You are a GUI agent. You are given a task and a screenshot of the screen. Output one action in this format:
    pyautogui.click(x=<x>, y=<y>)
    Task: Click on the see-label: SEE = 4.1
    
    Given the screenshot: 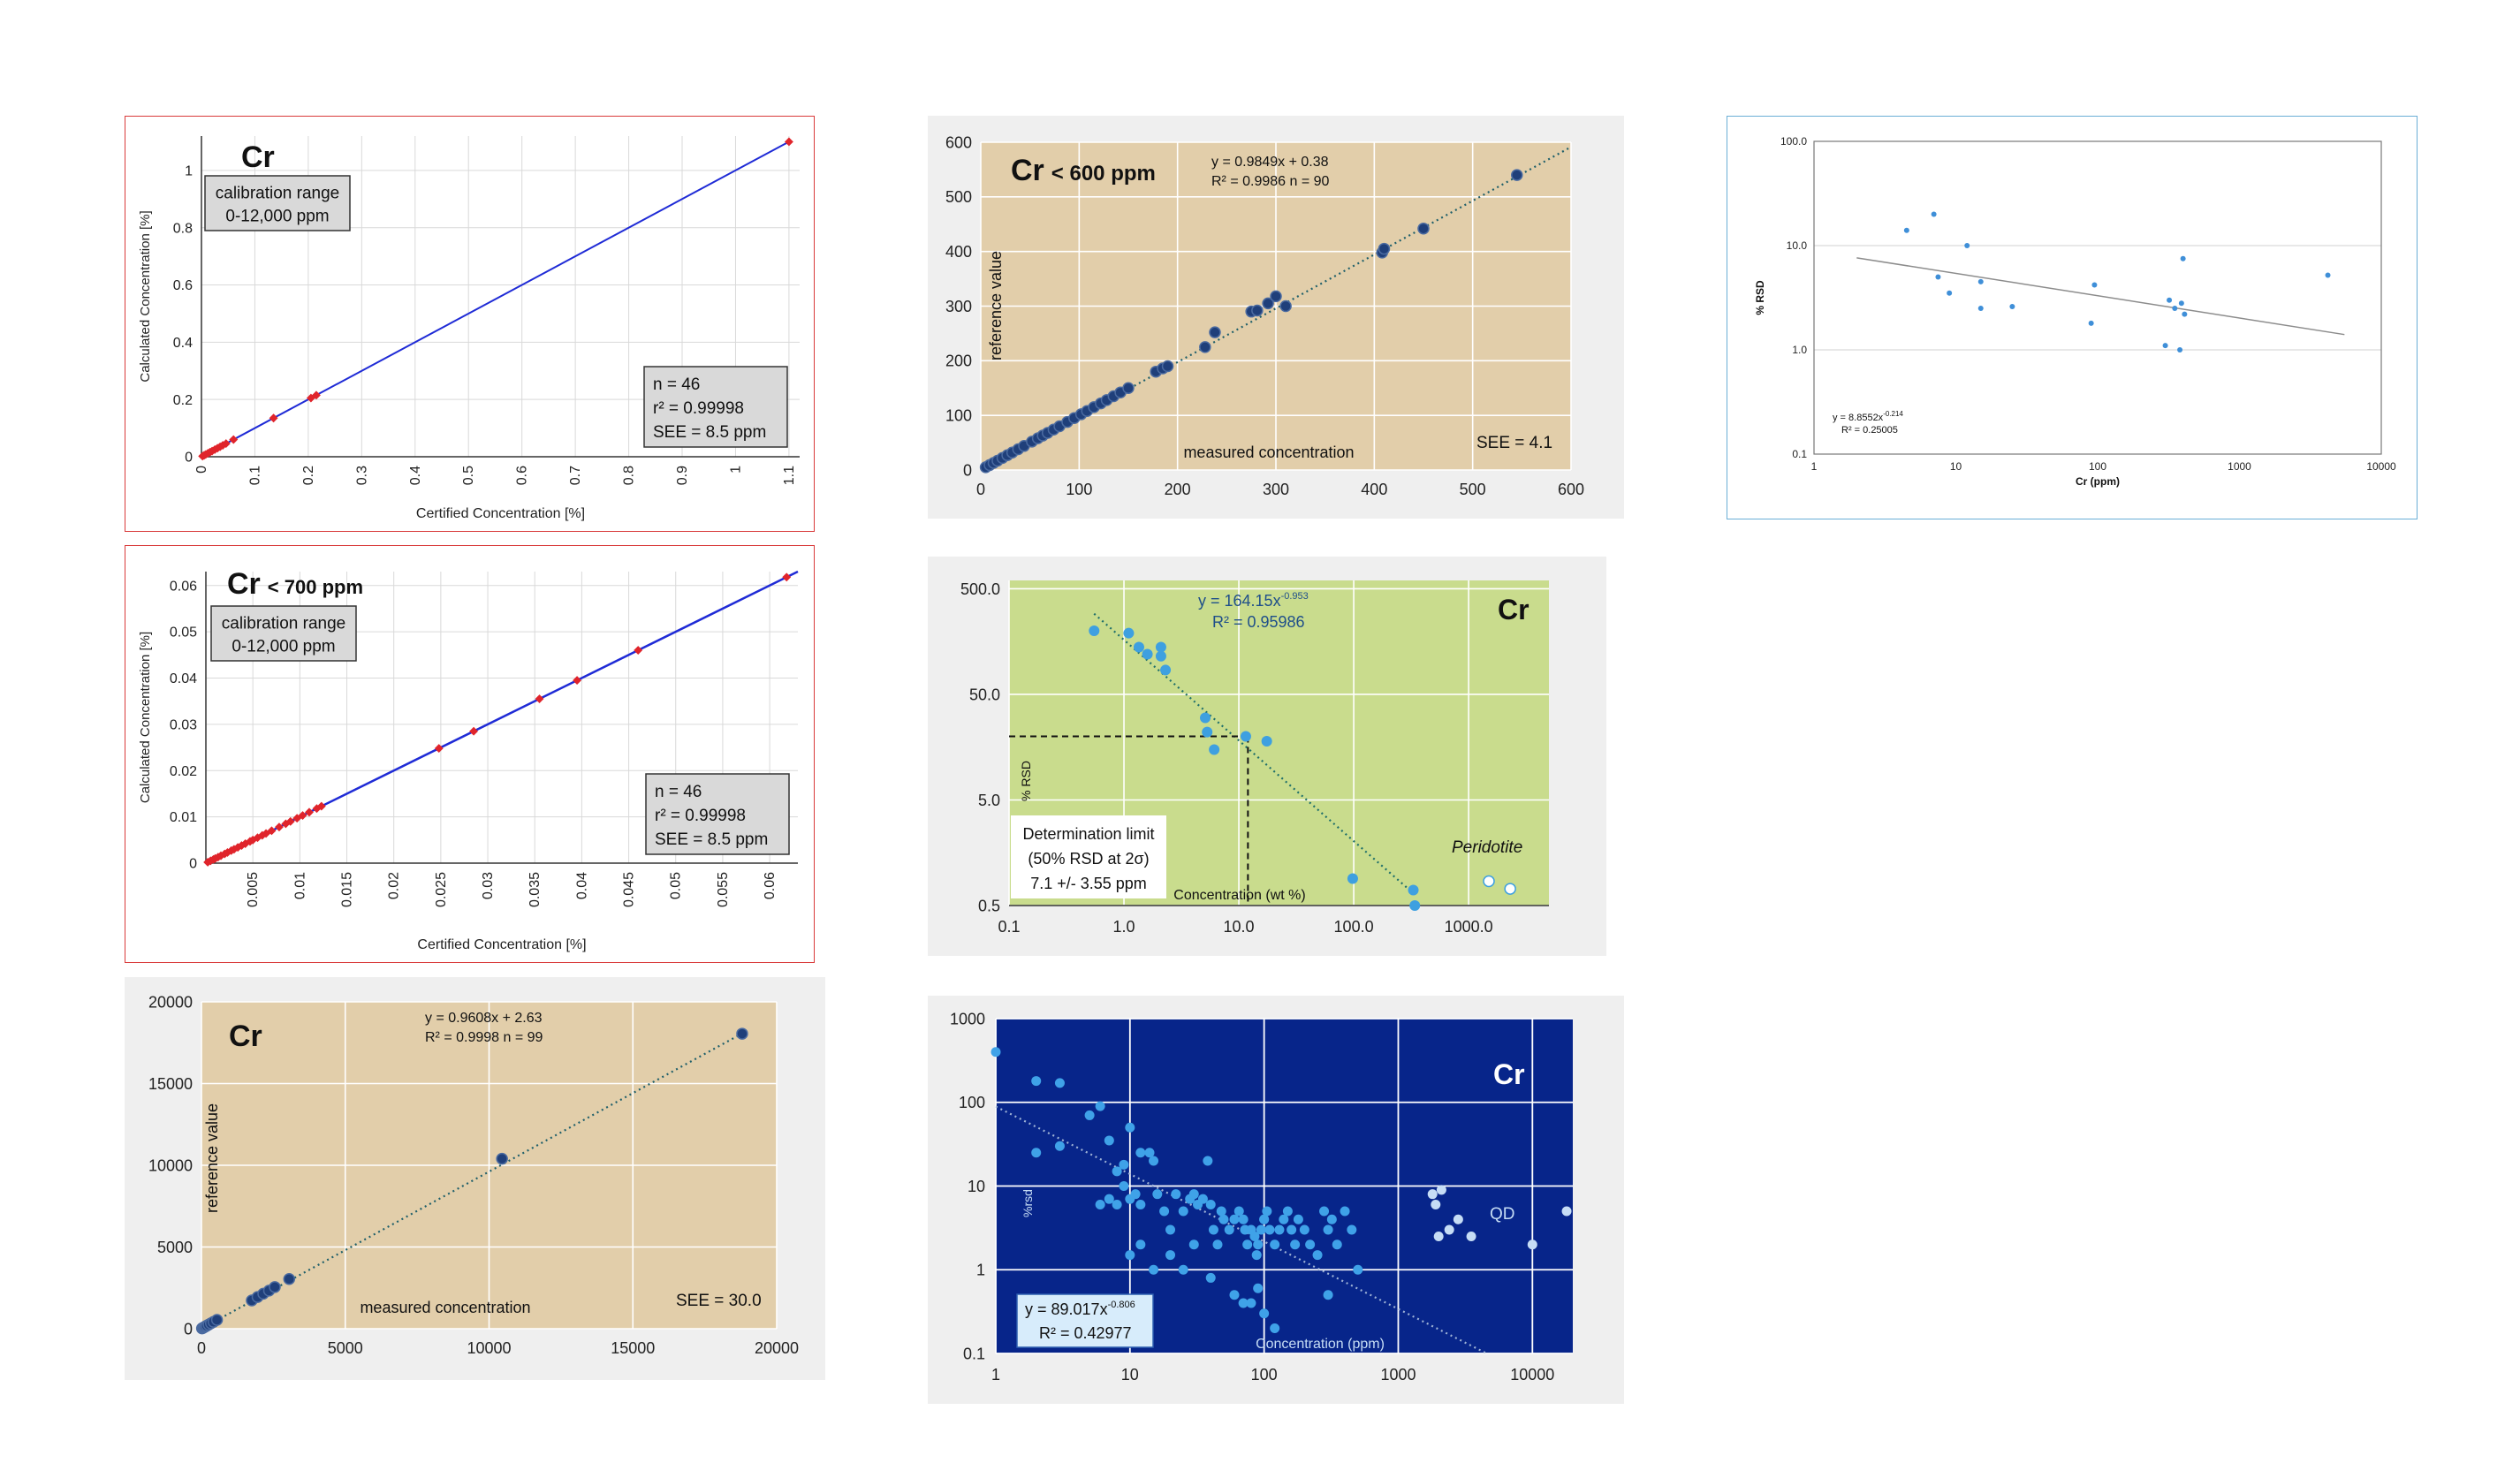 What is the action you would take?
    pyautogui.click(x=1514, y=443)
    